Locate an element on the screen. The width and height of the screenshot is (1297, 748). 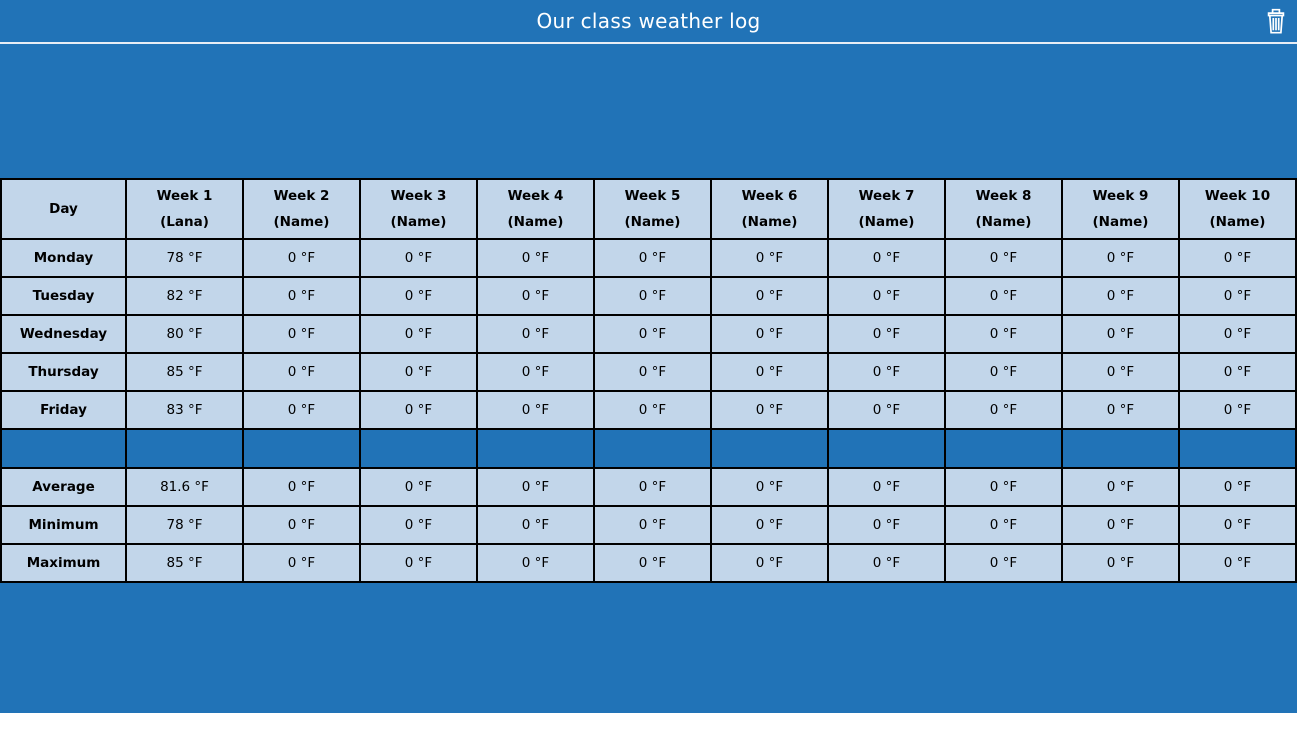
summary-value: 81.6 °F is located at coordinates (184, 487).